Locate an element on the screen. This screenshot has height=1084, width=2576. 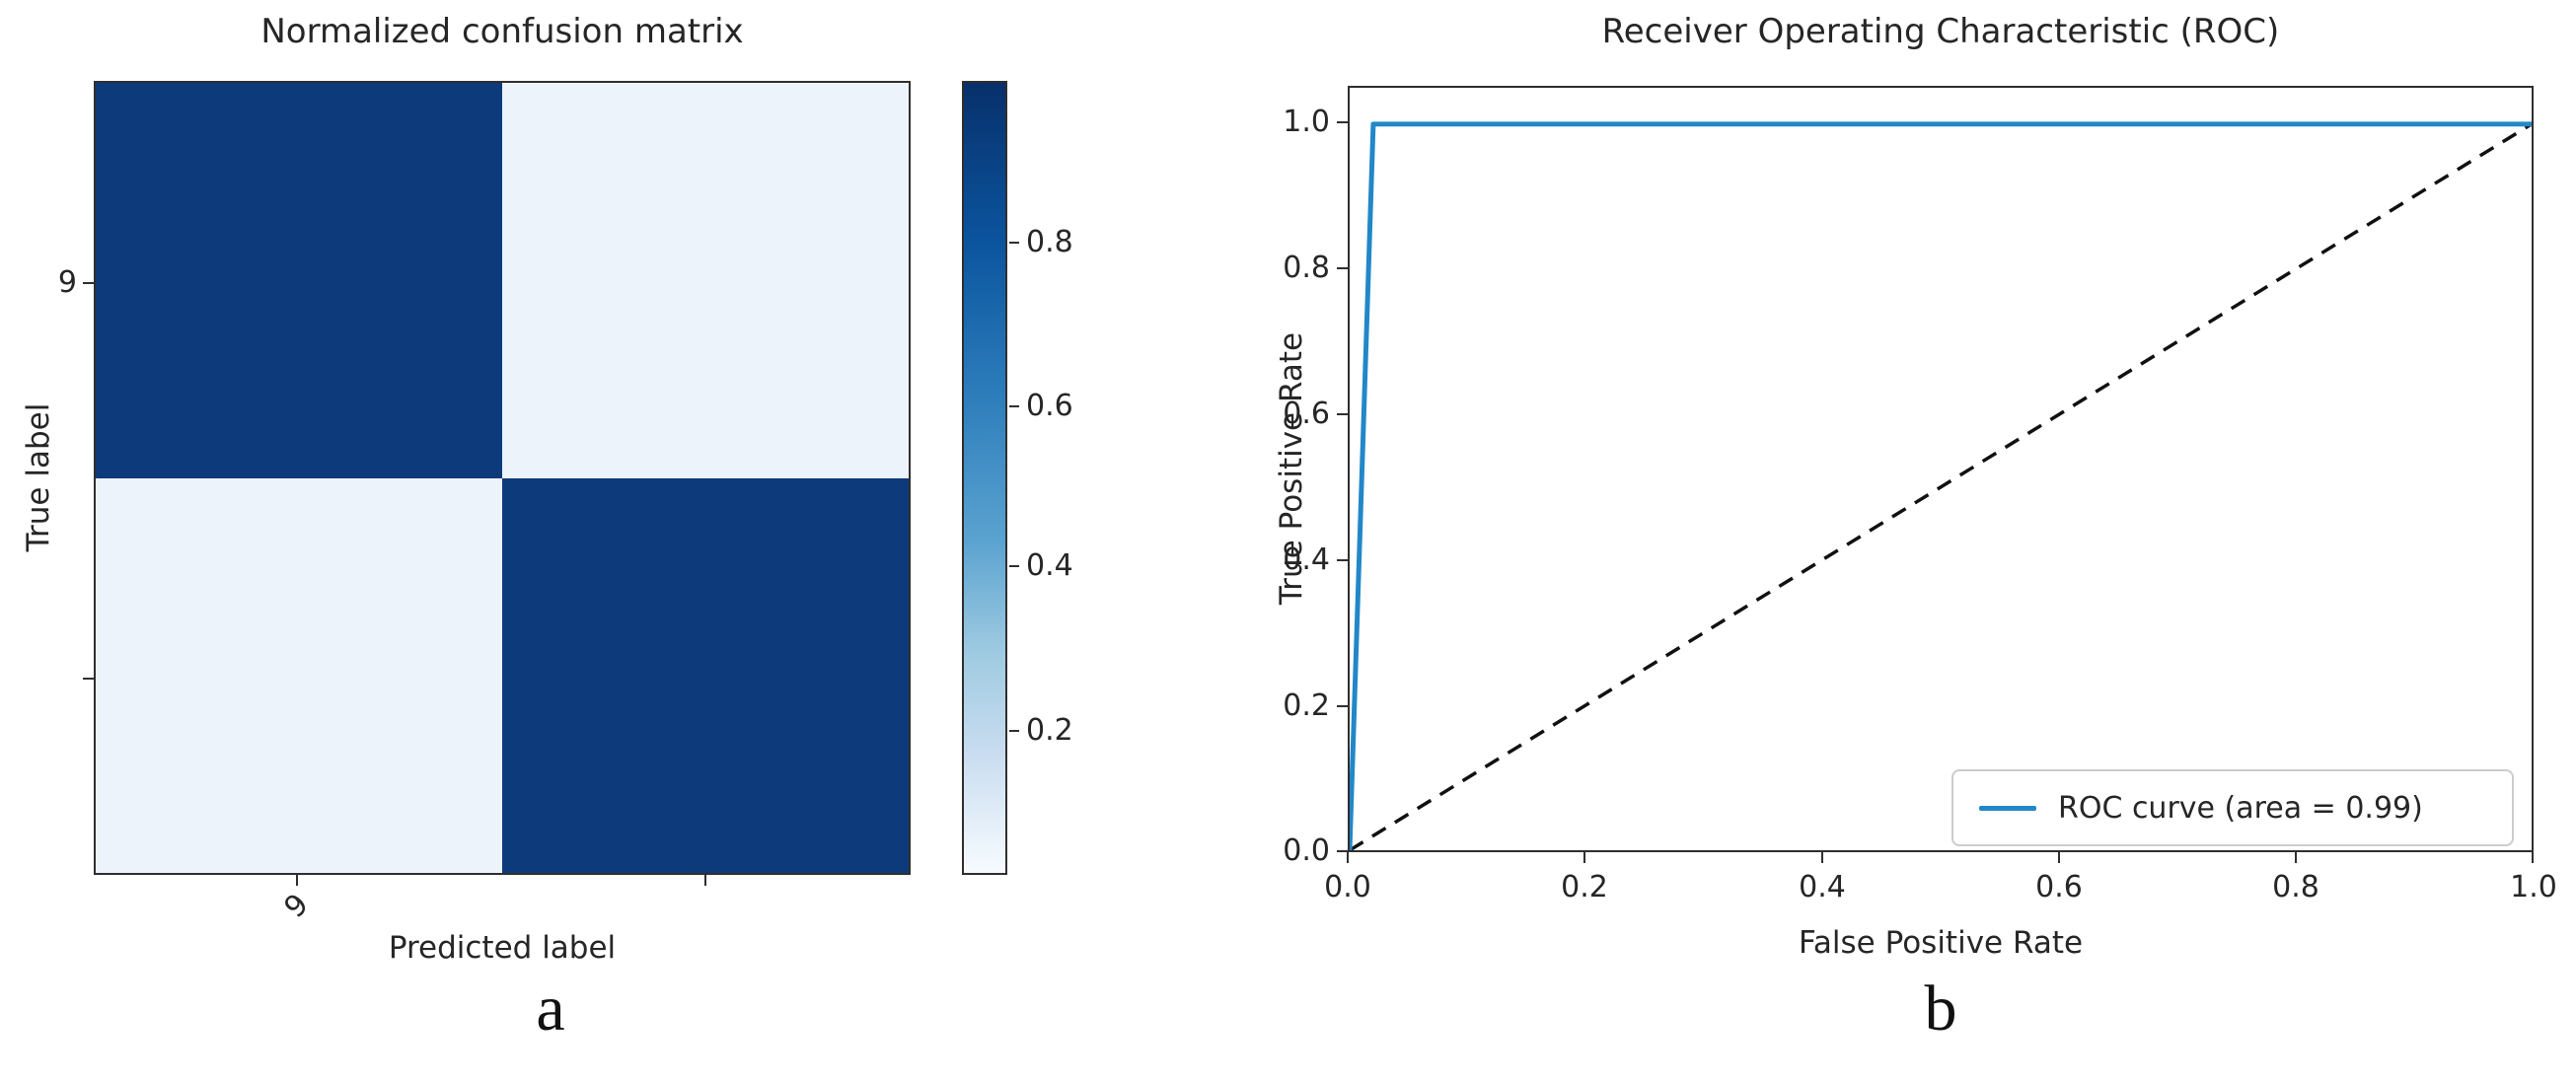
colorbar-tick-label: 0.8 is located at coordinates (1049, 242).